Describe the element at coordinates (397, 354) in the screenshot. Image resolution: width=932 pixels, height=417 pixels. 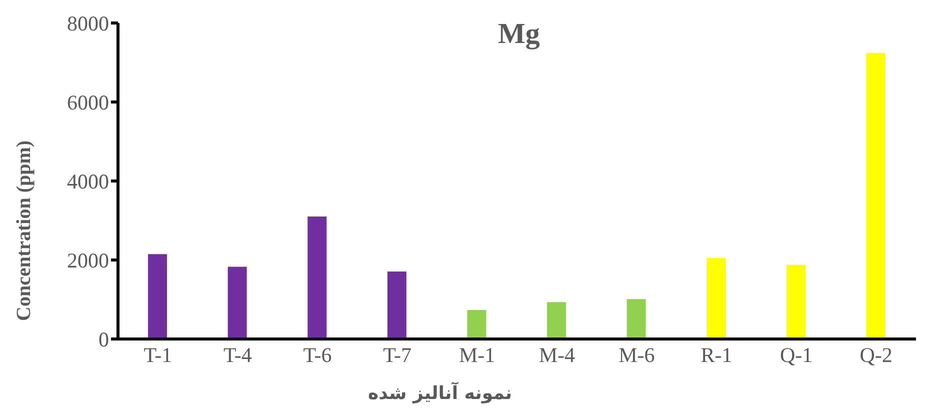
I see `x-tick-label: T-7` at that location.